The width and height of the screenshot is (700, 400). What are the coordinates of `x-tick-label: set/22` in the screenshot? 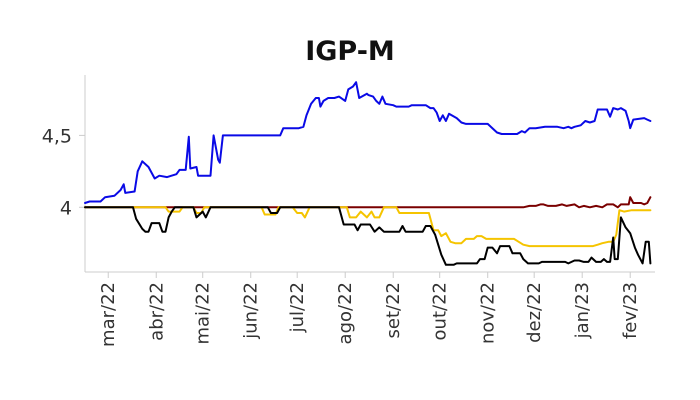 It's located at (393, 310).